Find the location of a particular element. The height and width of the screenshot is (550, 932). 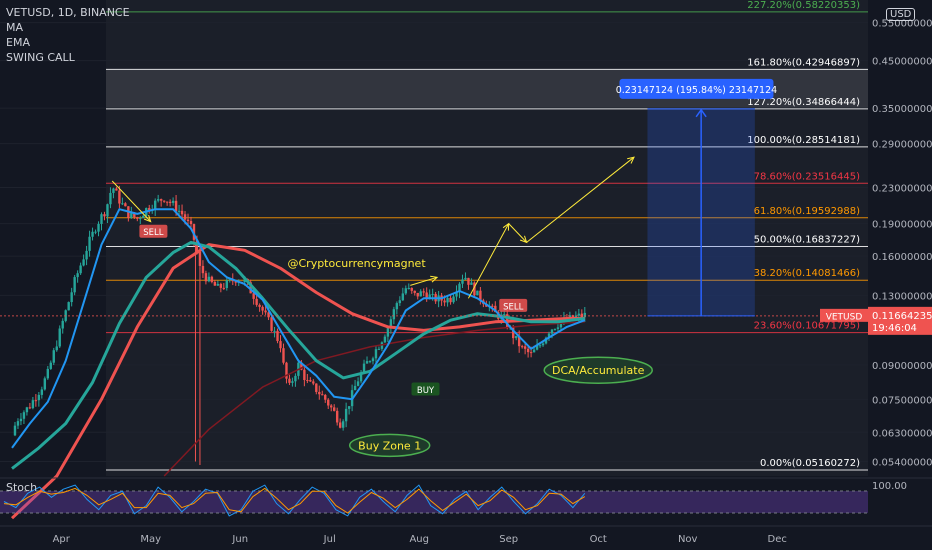

fib-label: 23.60%(0.10671795) is located at coordinates (807, 326).